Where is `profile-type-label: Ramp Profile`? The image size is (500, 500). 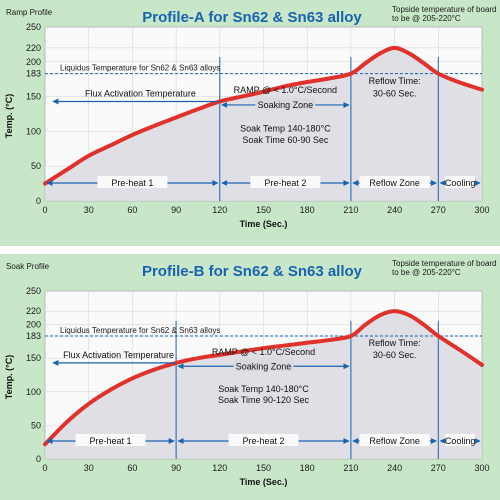 profile-type-label: Ramp Profile is located at coordinates (29, 12).